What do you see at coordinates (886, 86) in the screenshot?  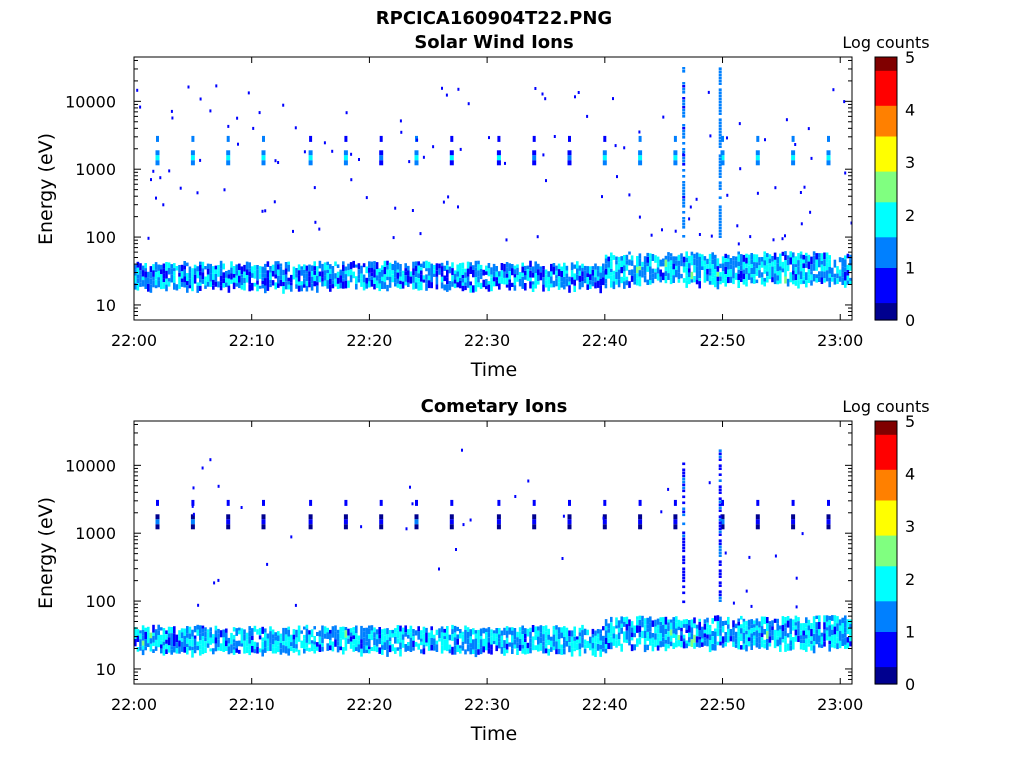 I see `colorbar-cell` at bounding box center [886, 86].